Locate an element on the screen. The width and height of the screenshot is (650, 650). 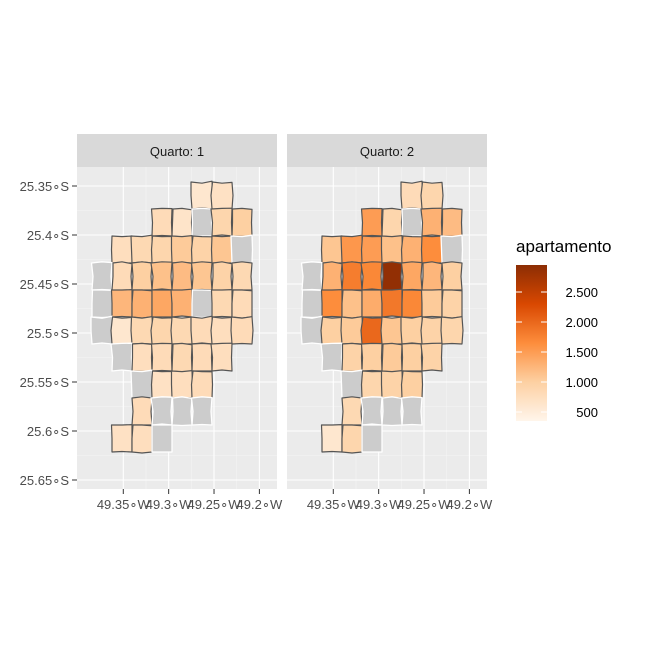
y-tick-label: 25.5∘S is located at coordinates (48, 333).